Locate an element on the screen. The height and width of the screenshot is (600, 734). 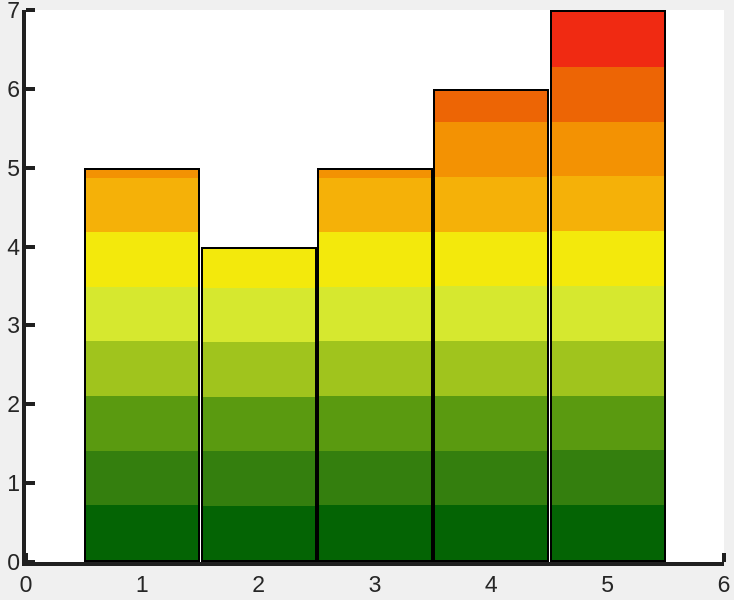
bar-x1 is located at coordinates (142, 364).